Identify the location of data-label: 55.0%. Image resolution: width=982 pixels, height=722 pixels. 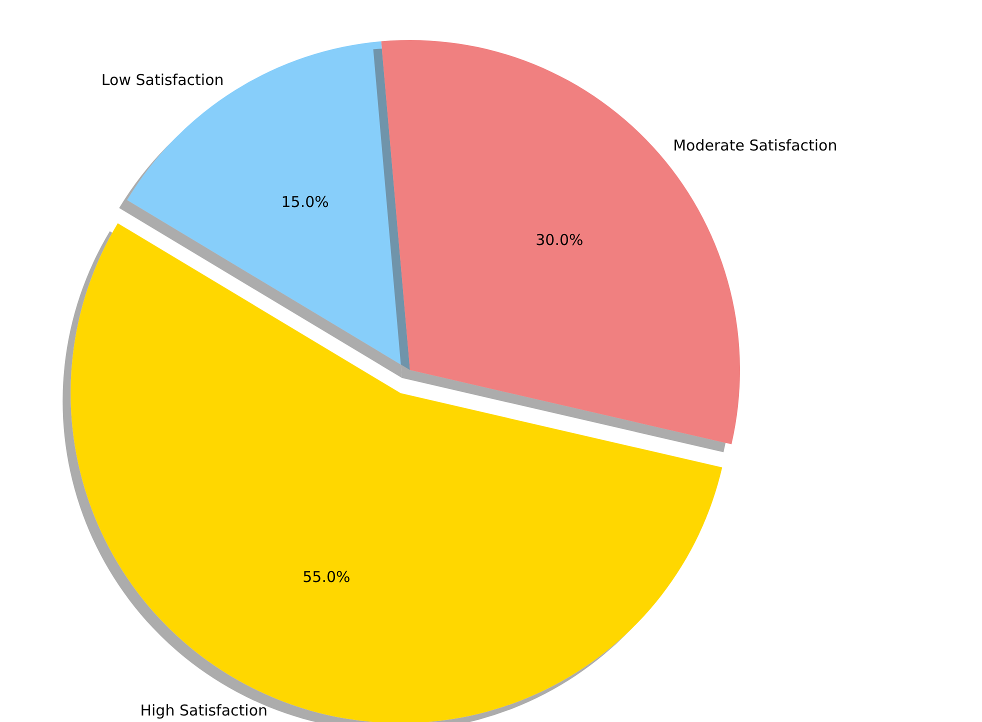
(326, 577).